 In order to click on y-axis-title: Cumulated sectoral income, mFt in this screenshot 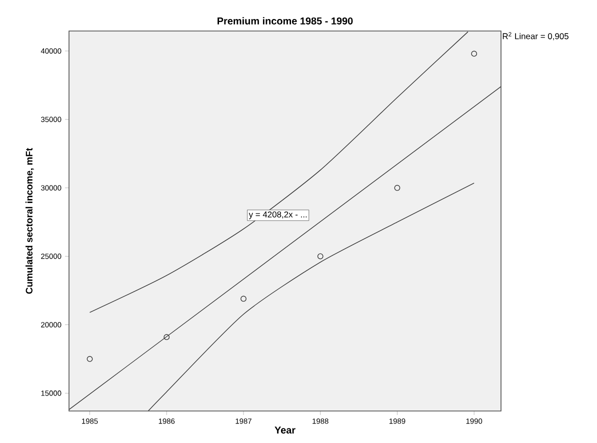, I will do `click(30, 221)`.